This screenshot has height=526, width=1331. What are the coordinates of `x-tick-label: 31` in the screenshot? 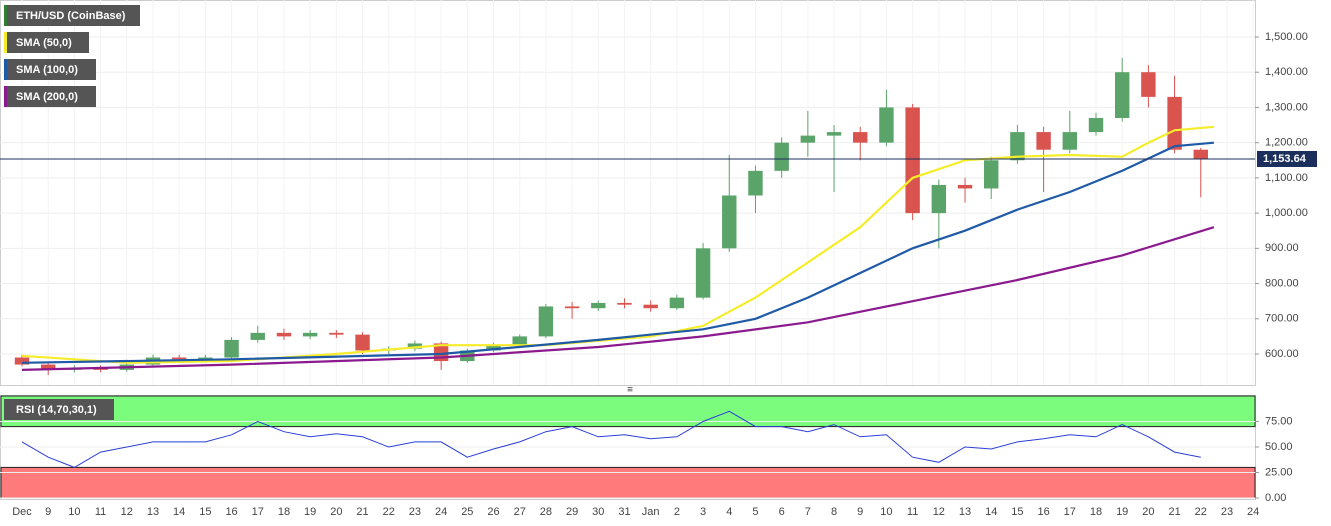 It's located at (624, 512).